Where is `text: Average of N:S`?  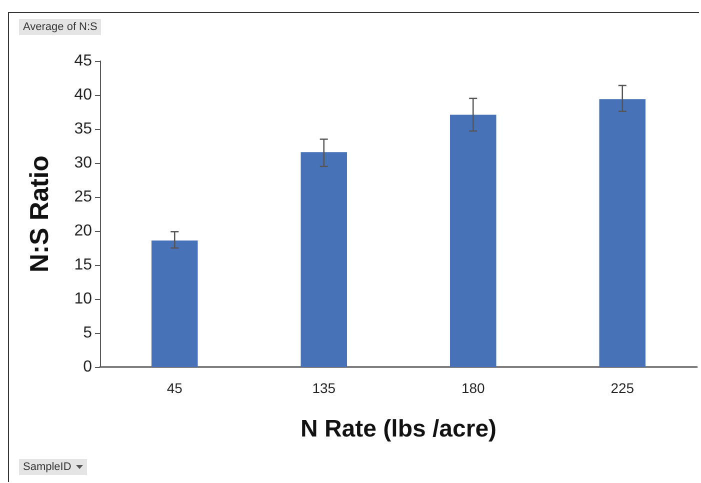 text: Average of N:S is located at coordinates (60, 27).